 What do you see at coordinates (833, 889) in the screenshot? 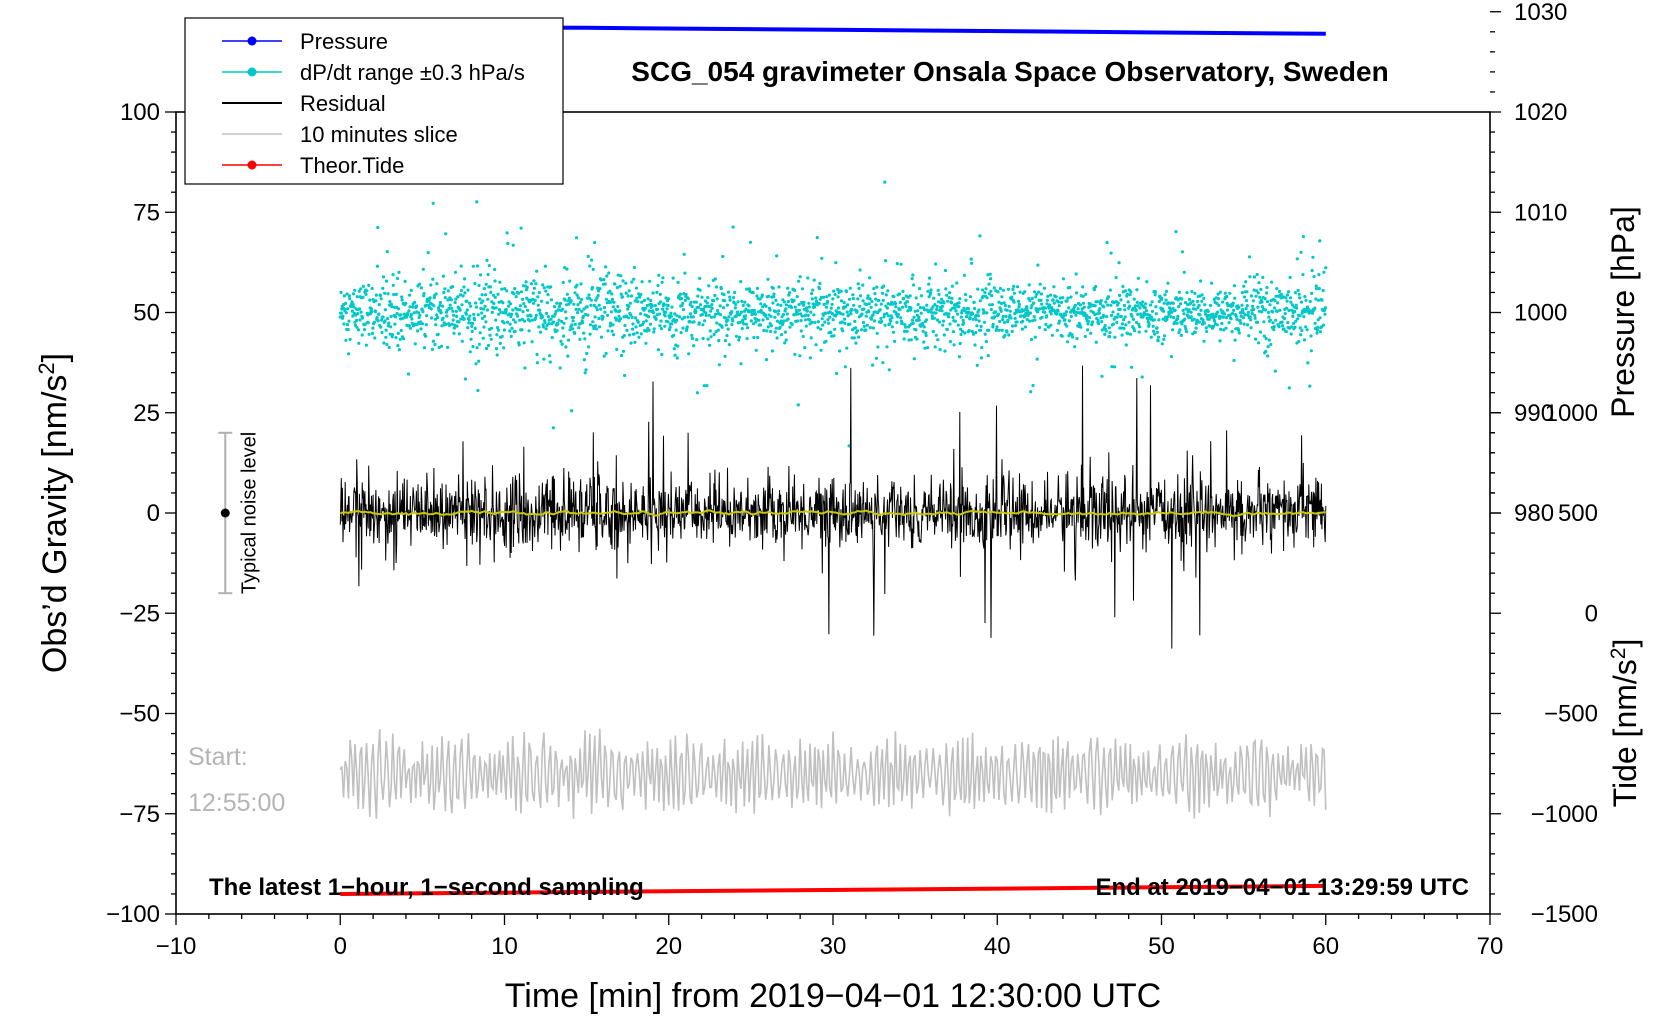
I see `theoretical-tide-series` at bounding box center [833, 889].